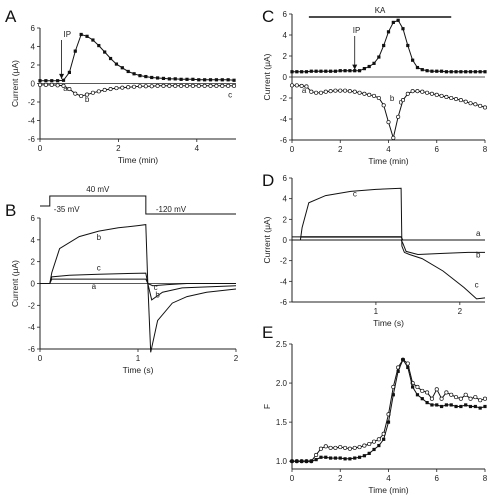 The height and width of the screenshot is (500, 492). What do you see at coordinates (99, 237) in the screenshot?
I see `trace-label-b: b` at bounding box center [99, 237].